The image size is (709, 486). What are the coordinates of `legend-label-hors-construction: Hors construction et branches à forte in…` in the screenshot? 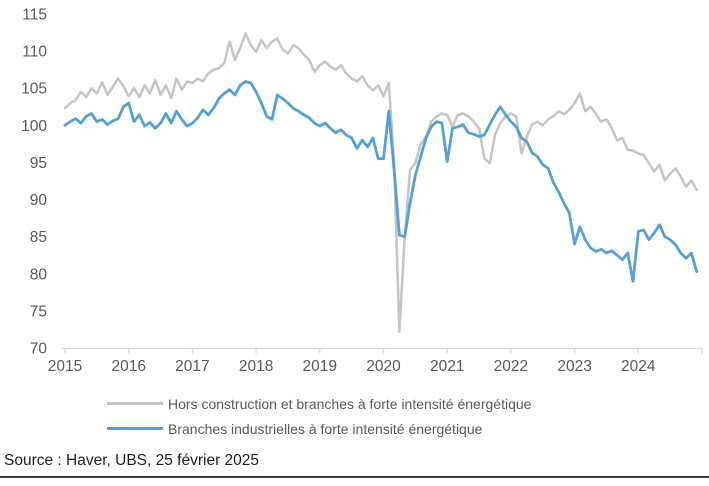 It's located at (350, 403).